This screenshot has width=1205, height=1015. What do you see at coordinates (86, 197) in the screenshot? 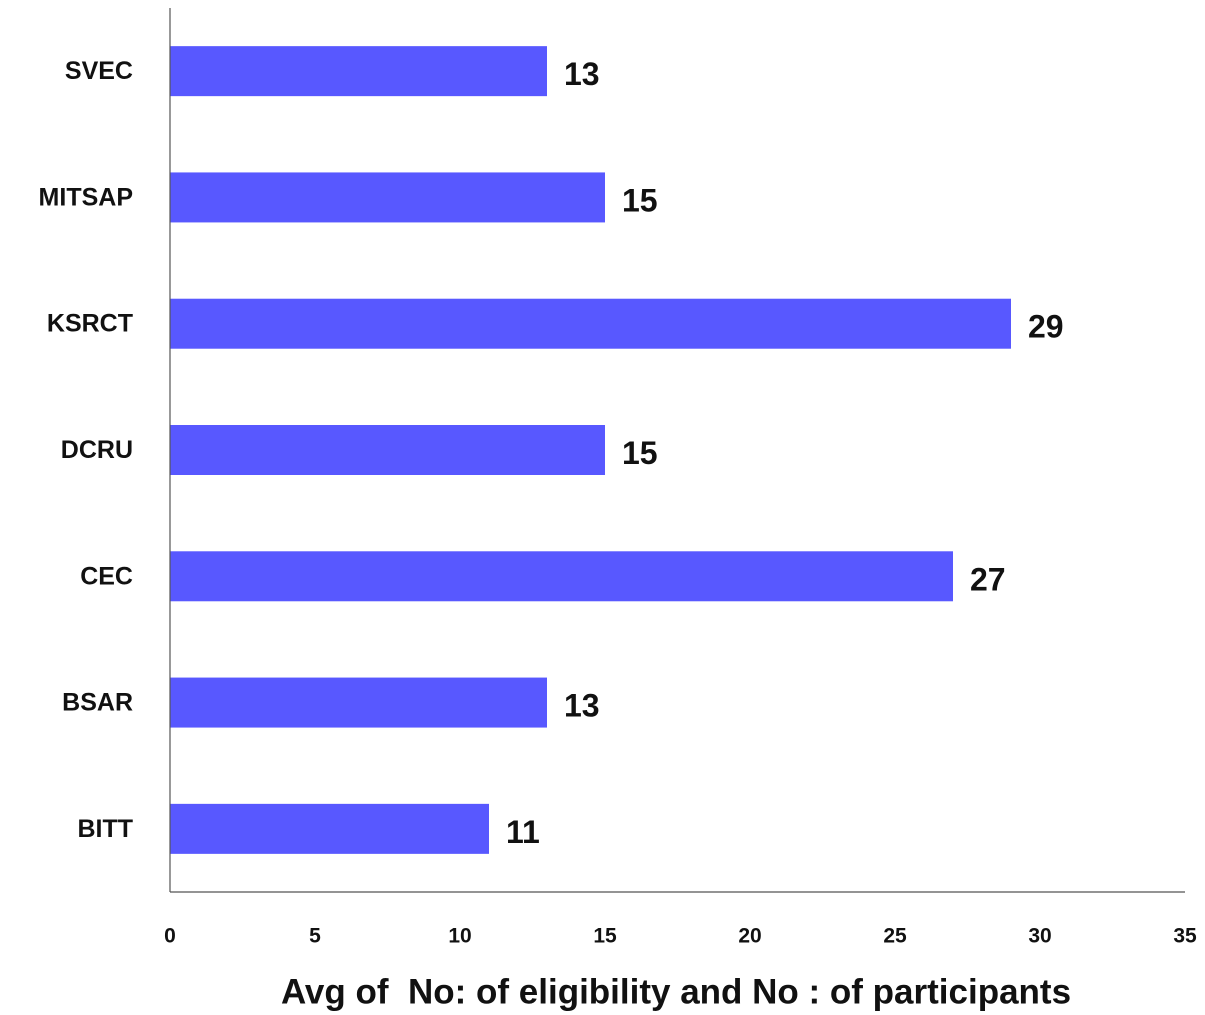
I see `category-label-mitsap: MITSAP` at bounding box center [86, 197].